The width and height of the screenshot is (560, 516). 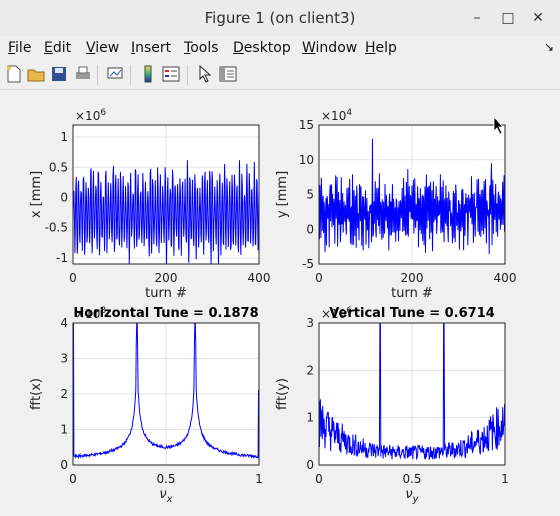 I want to click on plot-3-series-line, so click(x=412, y=391).